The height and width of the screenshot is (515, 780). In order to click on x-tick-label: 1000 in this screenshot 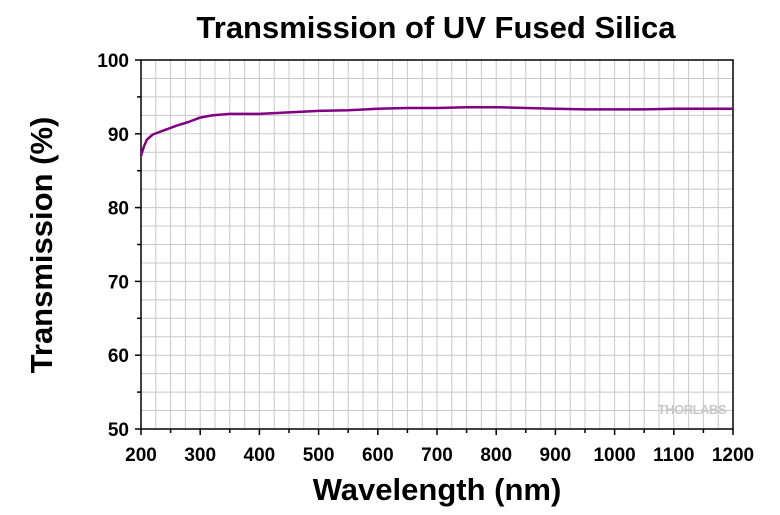, I will do `click(614, 455)`.